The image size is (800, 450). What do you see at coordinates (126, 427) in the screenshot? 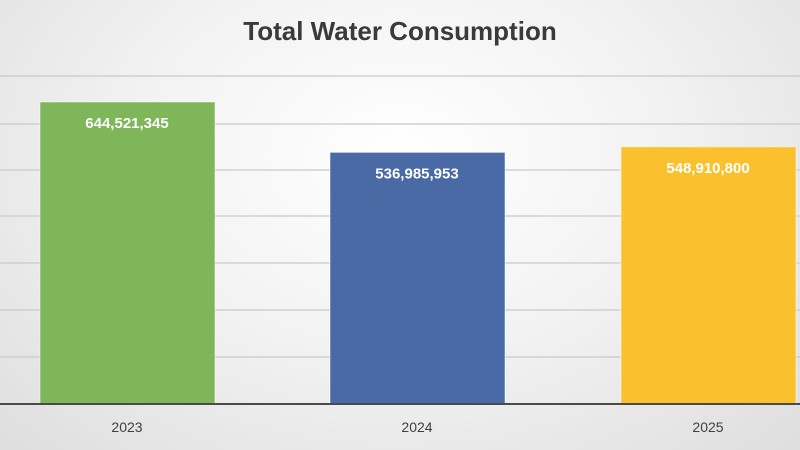
I see `x-tick-label-2023: 2023` at bounding box center [126, 427].